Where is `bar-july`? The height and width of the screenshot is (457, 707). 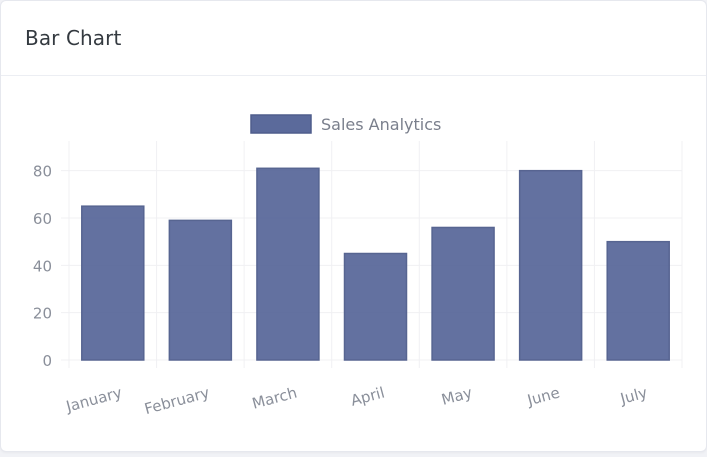 bar-july is located at coordinates (638, 300).